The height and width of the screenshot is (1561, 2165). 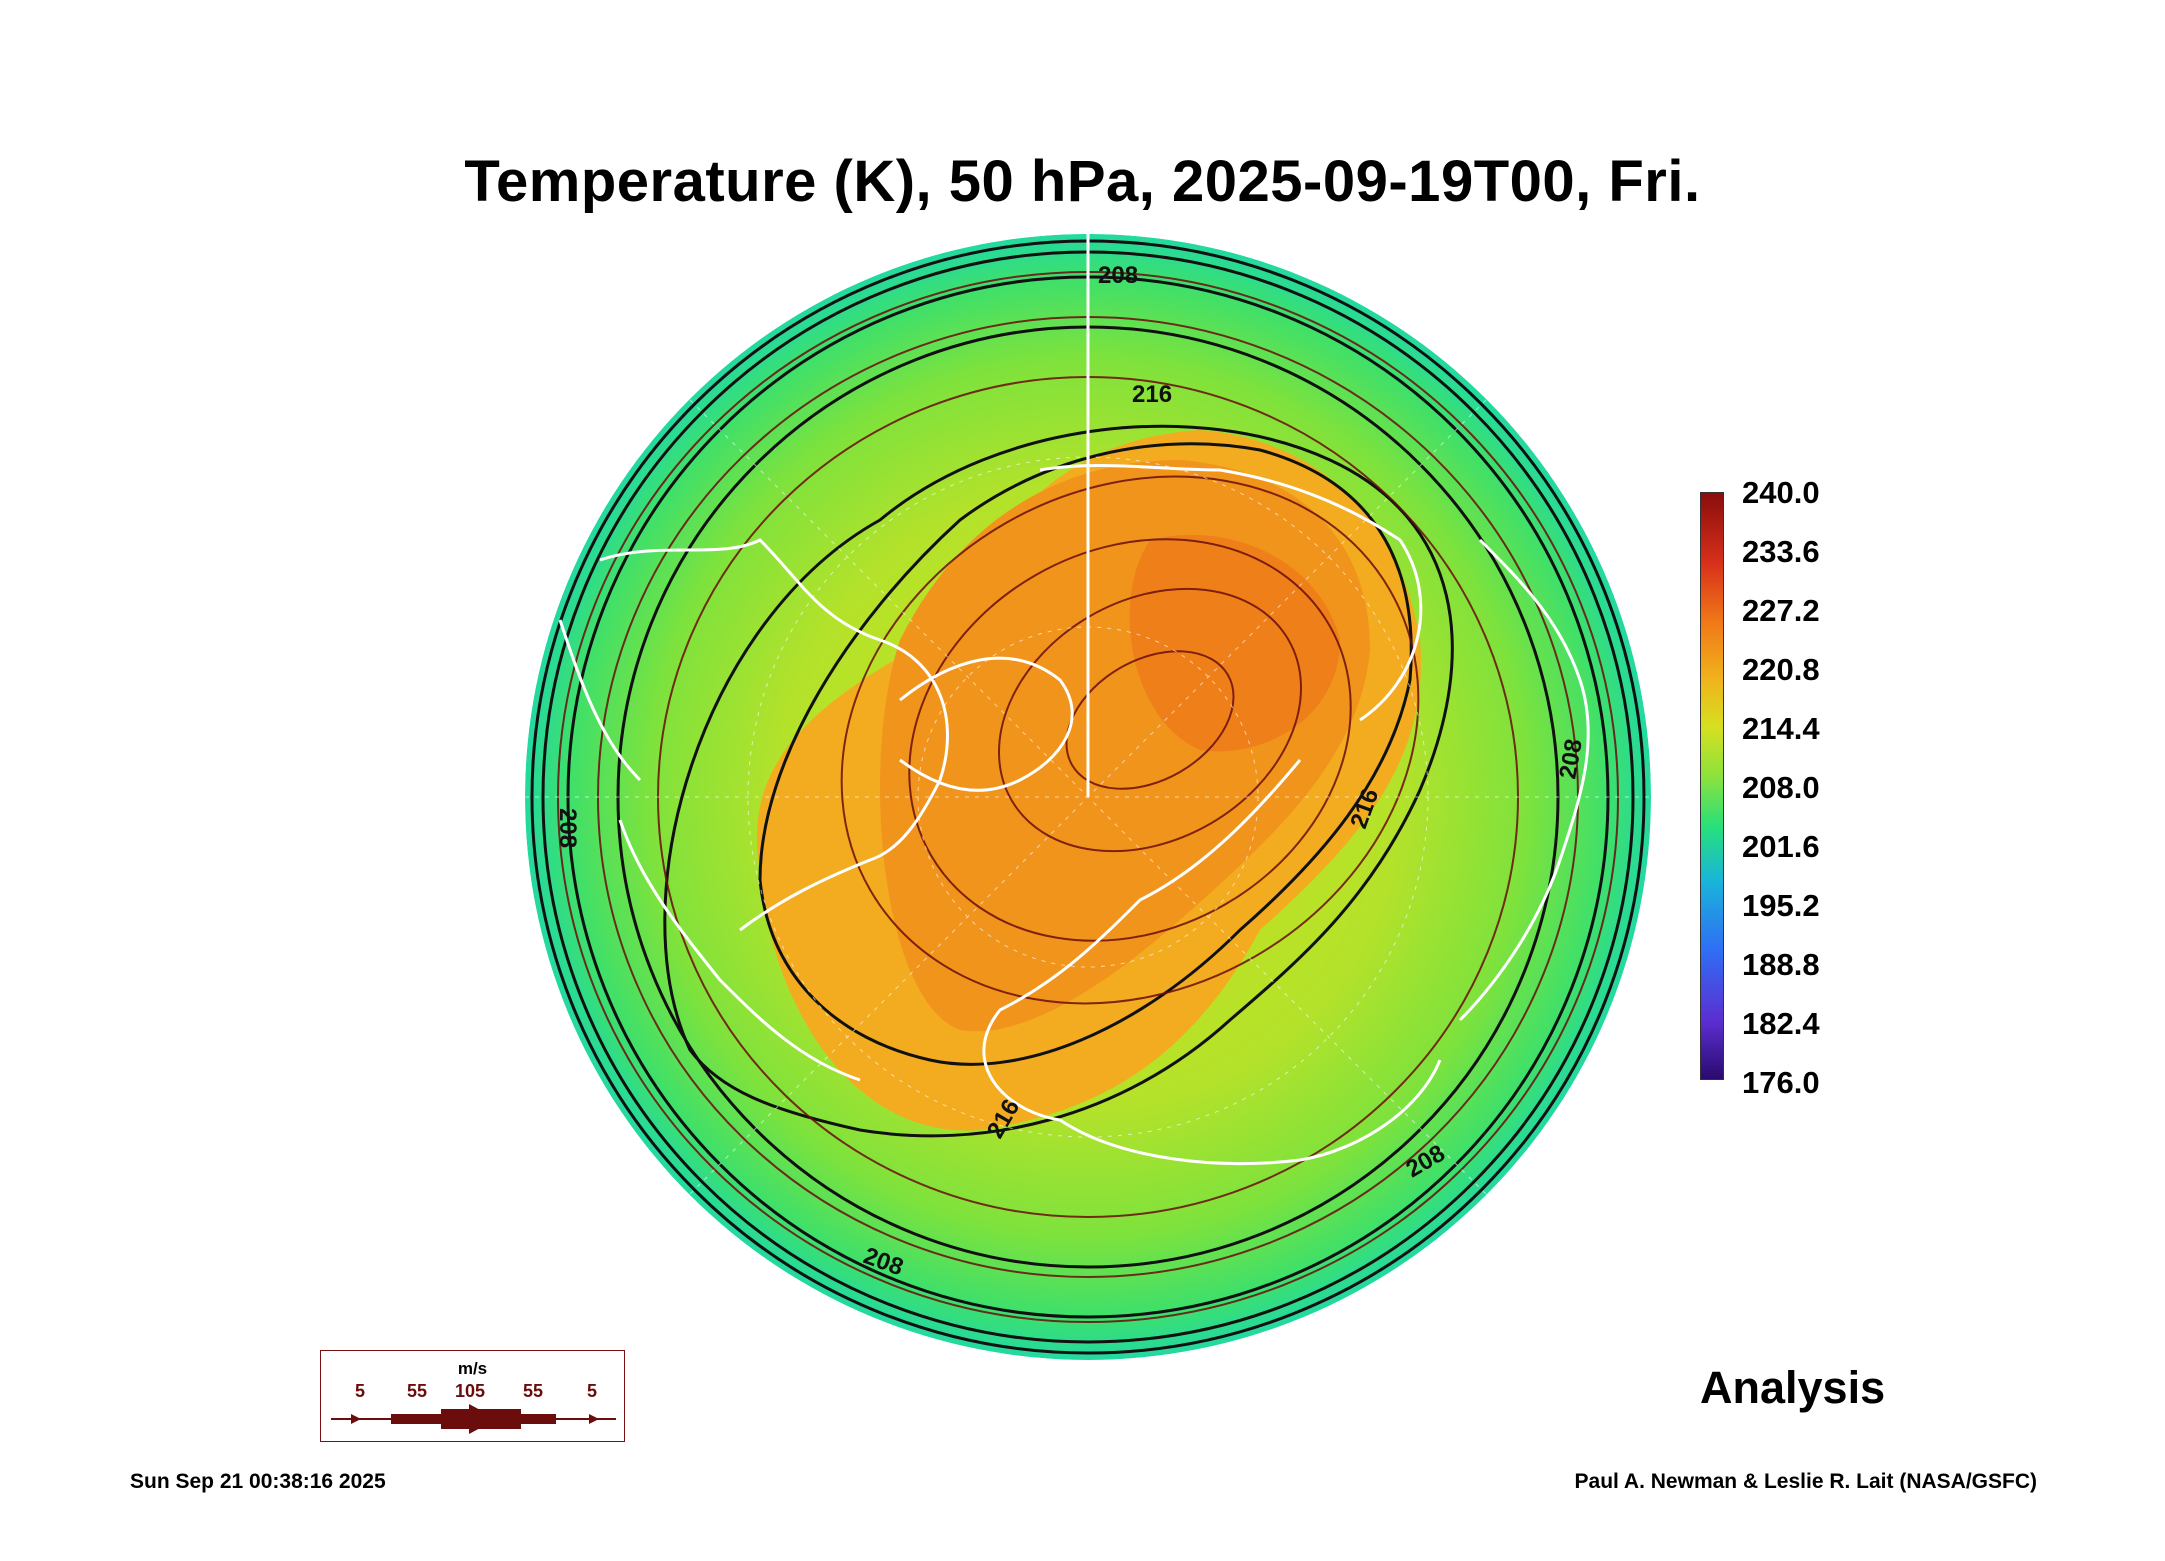 What do you see at coordinates (1781, 1023) in the screenshot?
I see `colorbar-label: 182.4` at bounding box center [1781, 1023].